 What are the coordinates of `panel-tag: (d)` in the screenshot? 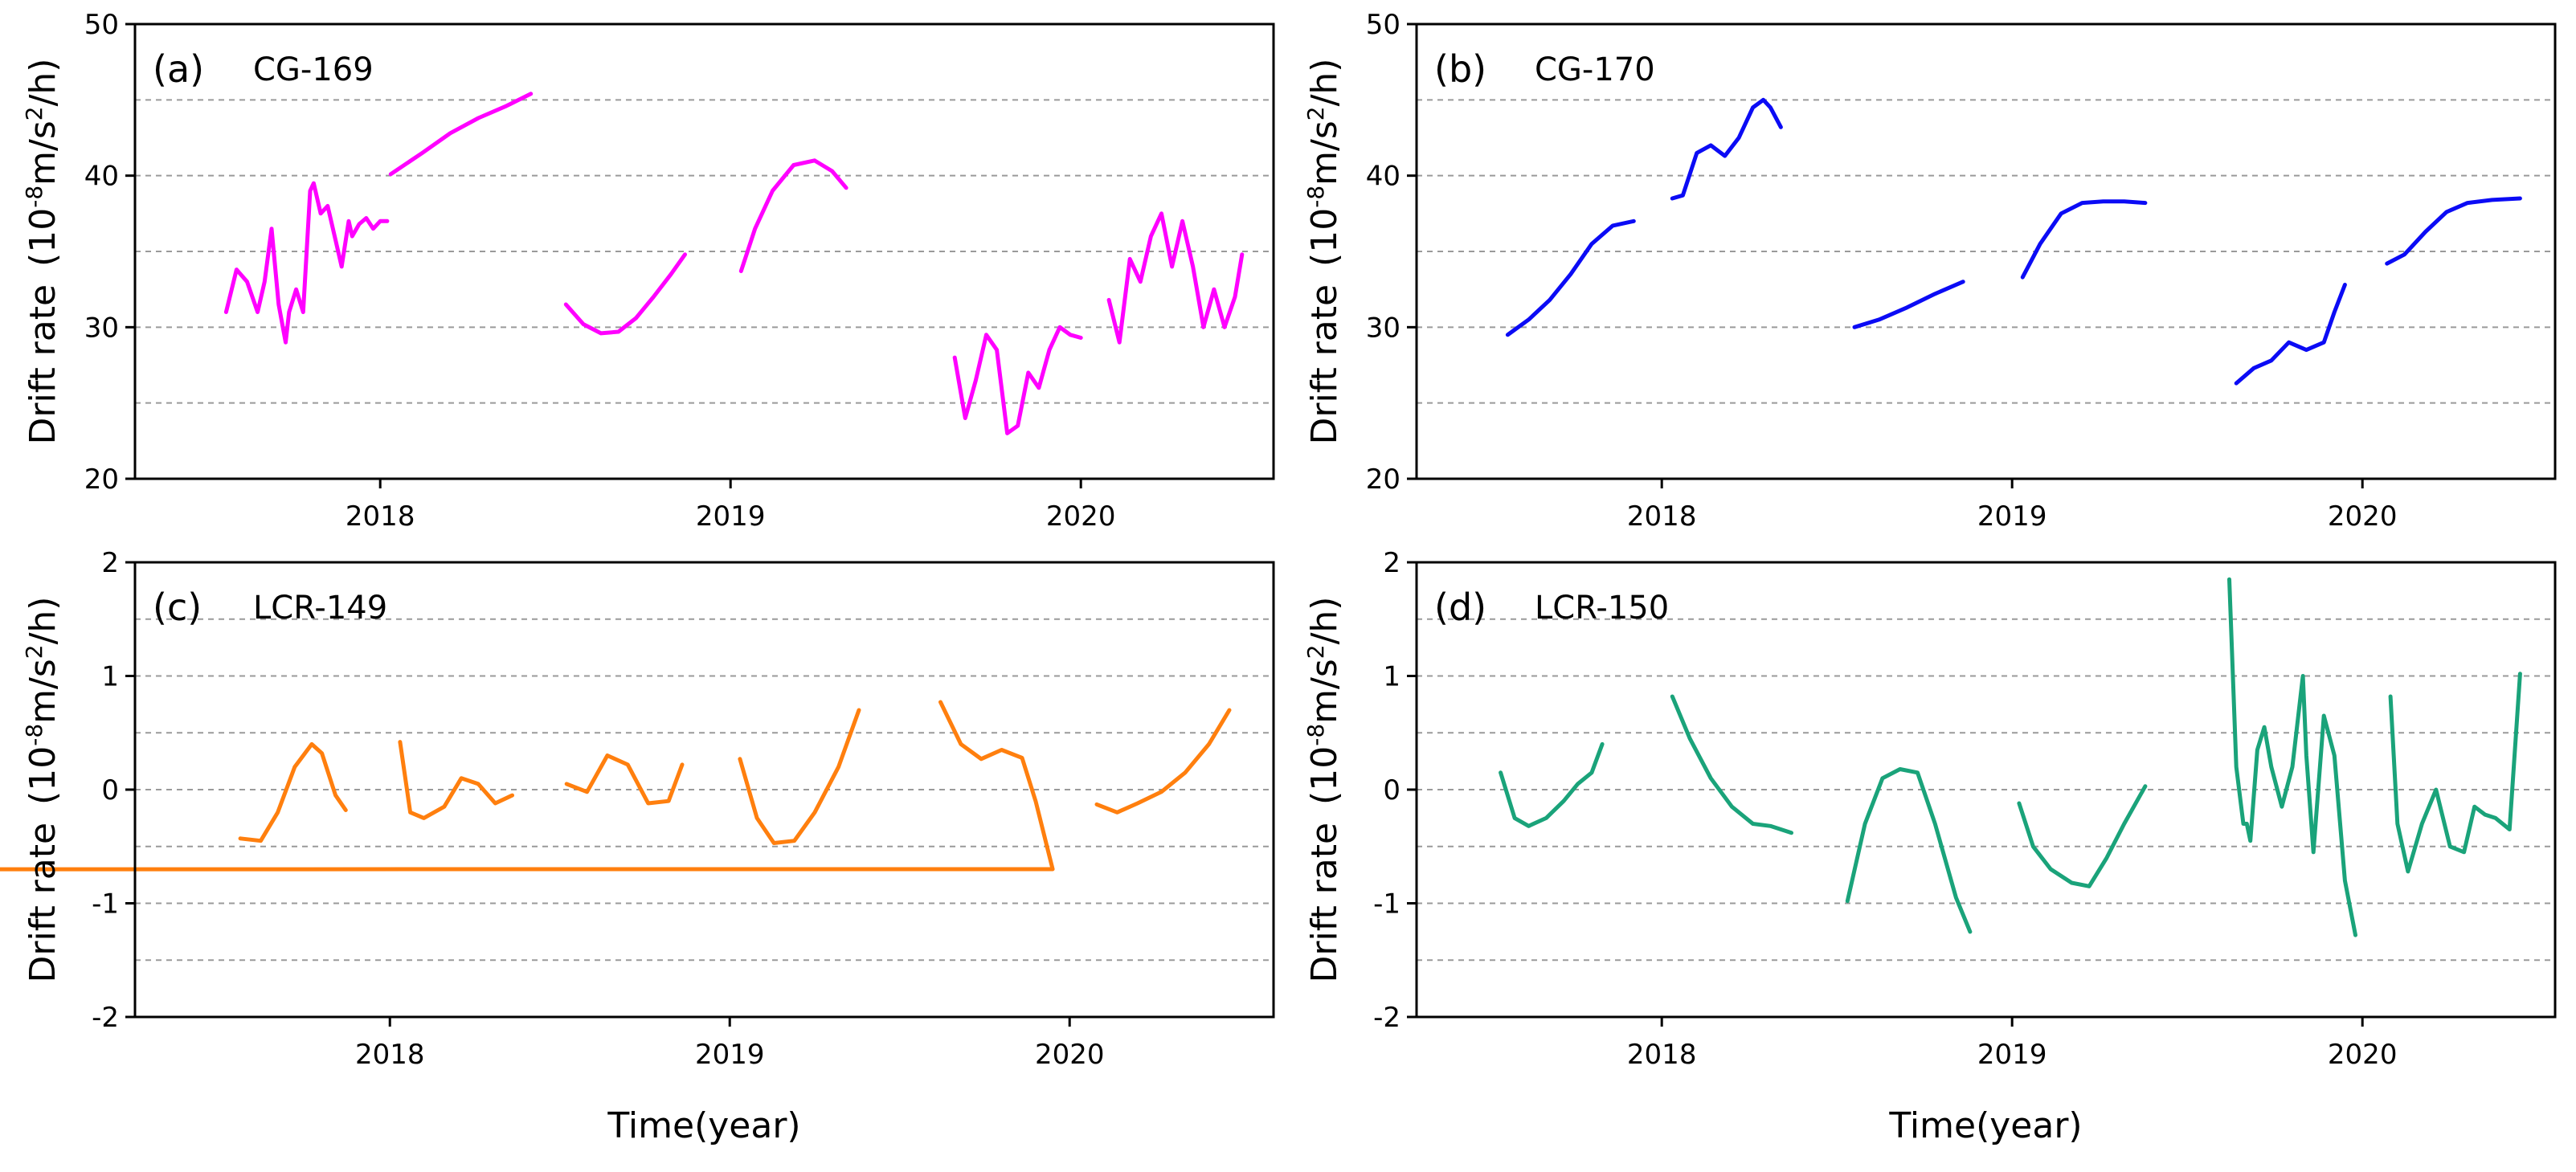 It's located at (1460, 607).